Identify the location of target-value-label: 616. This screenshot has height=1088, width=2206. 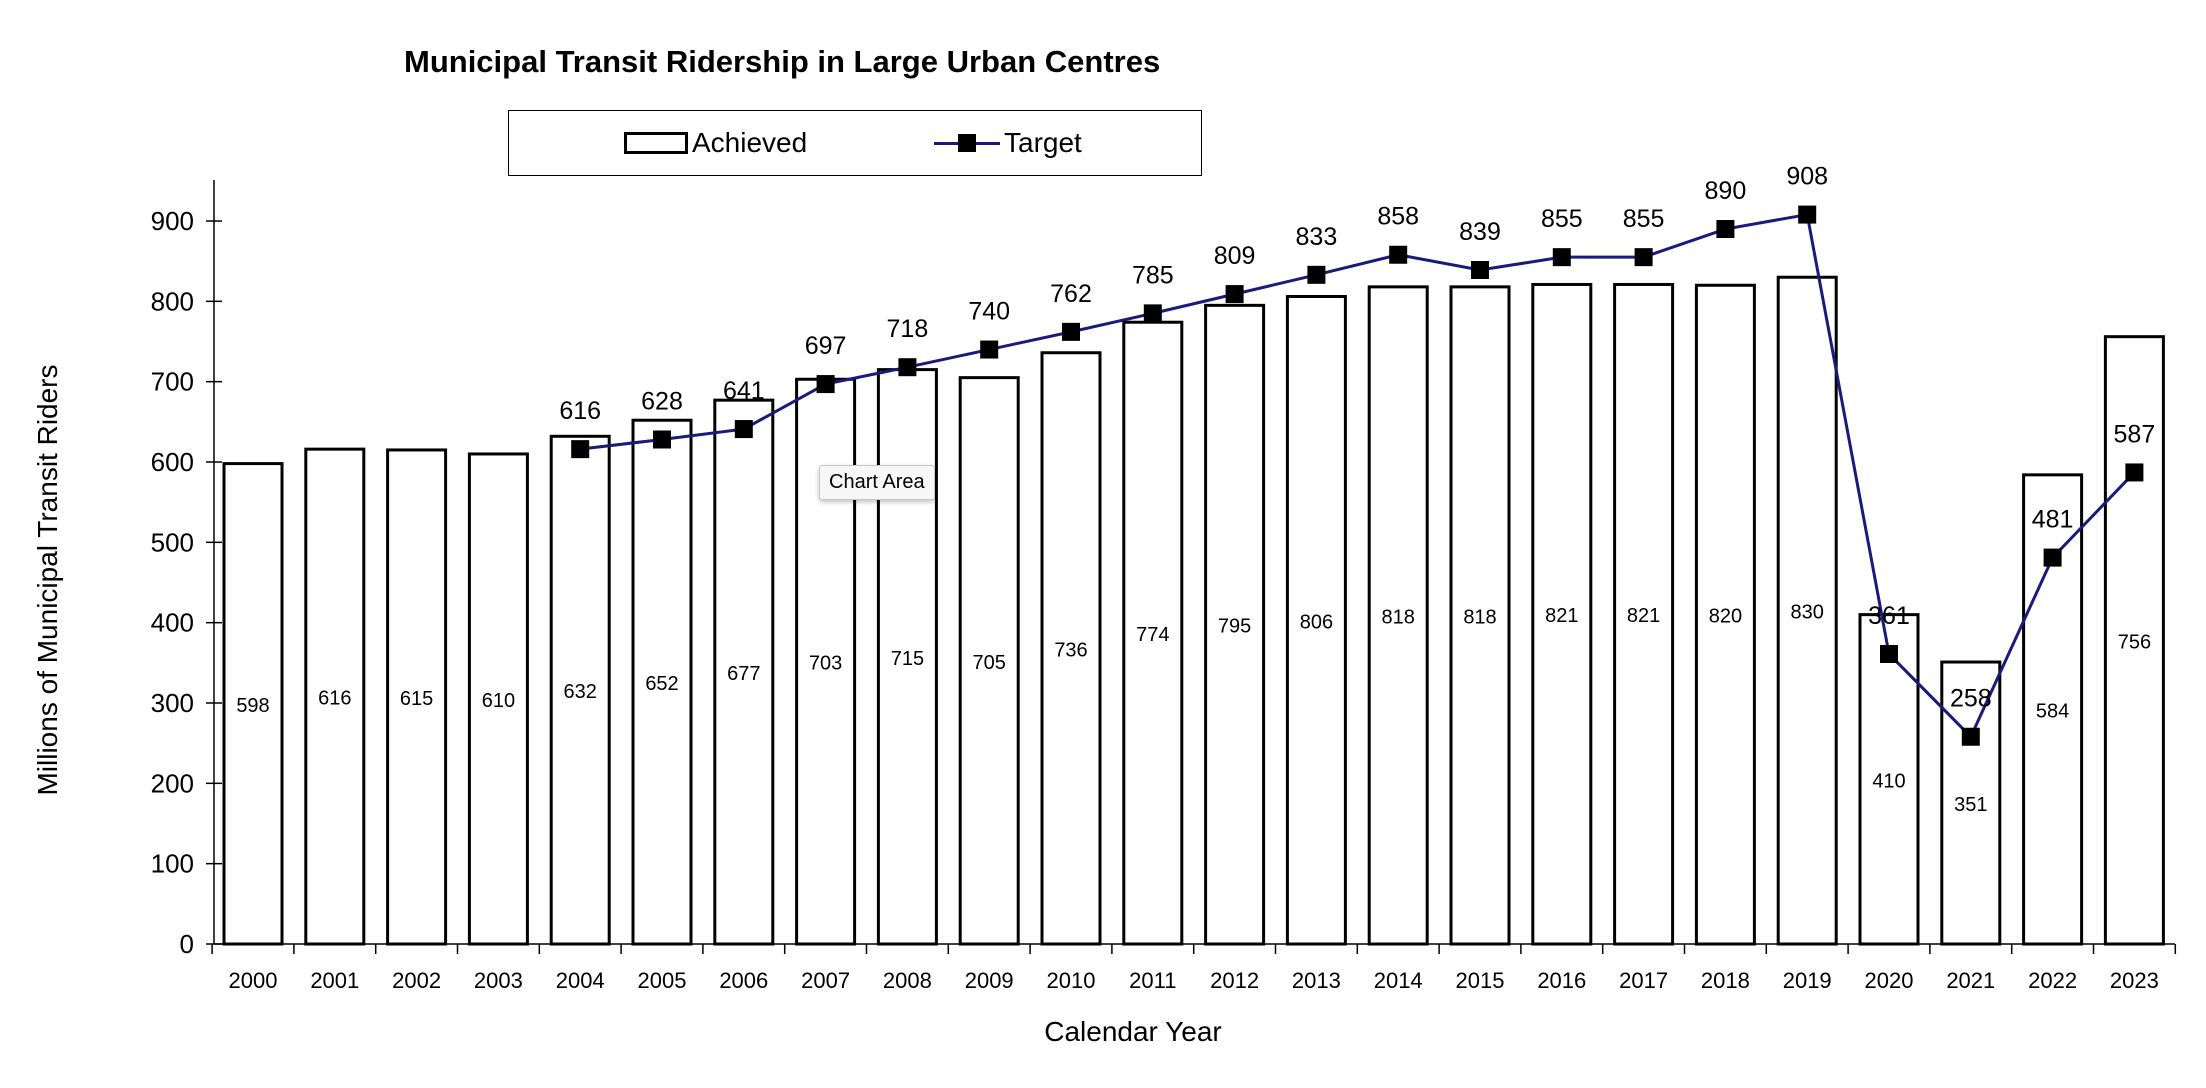
(580, 411).